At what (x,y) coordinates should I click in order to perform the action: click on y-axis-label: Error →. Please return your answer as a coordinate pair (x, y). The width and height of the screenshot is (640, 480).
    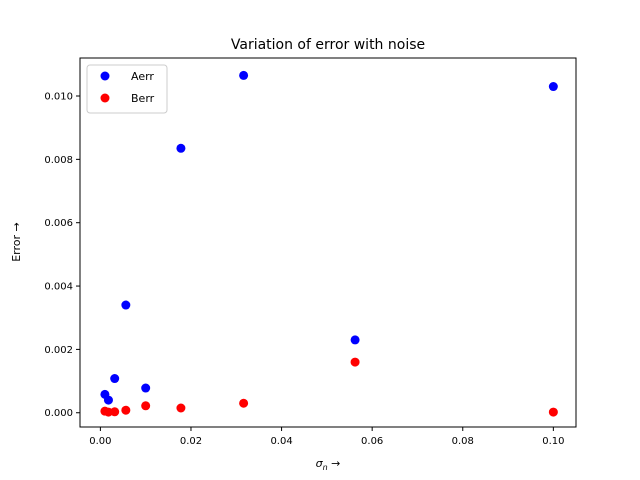
    Looking at the image, I should click on (16, 242).